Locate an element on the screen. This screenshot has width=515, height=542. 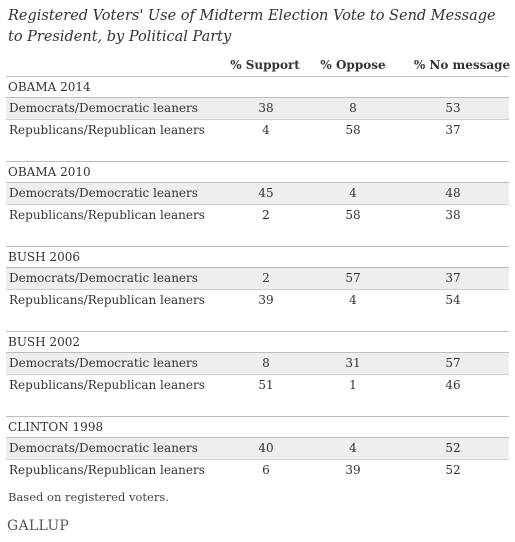
cell-value: 48 is located at coordinates (453, 193).